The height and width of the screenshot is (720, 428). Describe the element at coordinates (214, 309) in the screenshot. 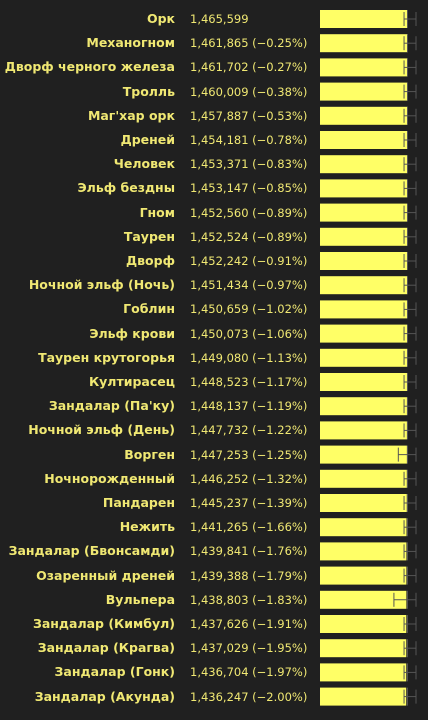

I see `chart-row: Гоблин 1,450,659 (−1.02%)` at that location.